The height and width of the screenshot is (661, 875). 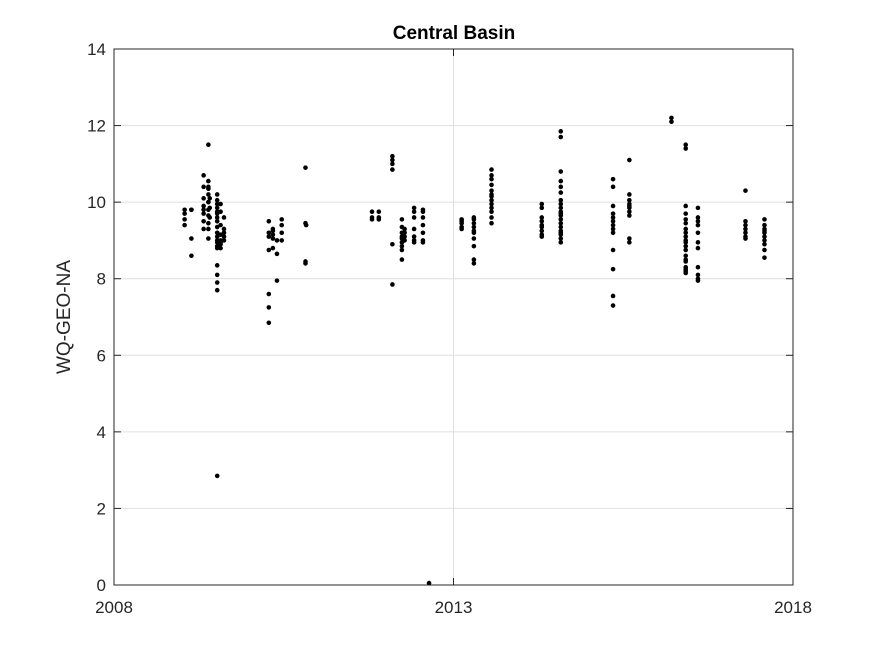 I want to click on y-tick-label: 8, so click(x=101, y=279).